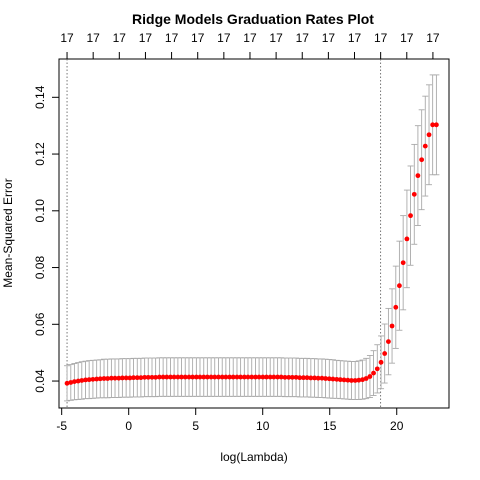 This screenshot has width=480, height=480. I want to click on y-tick-label: 0.10, so click(40, 211).